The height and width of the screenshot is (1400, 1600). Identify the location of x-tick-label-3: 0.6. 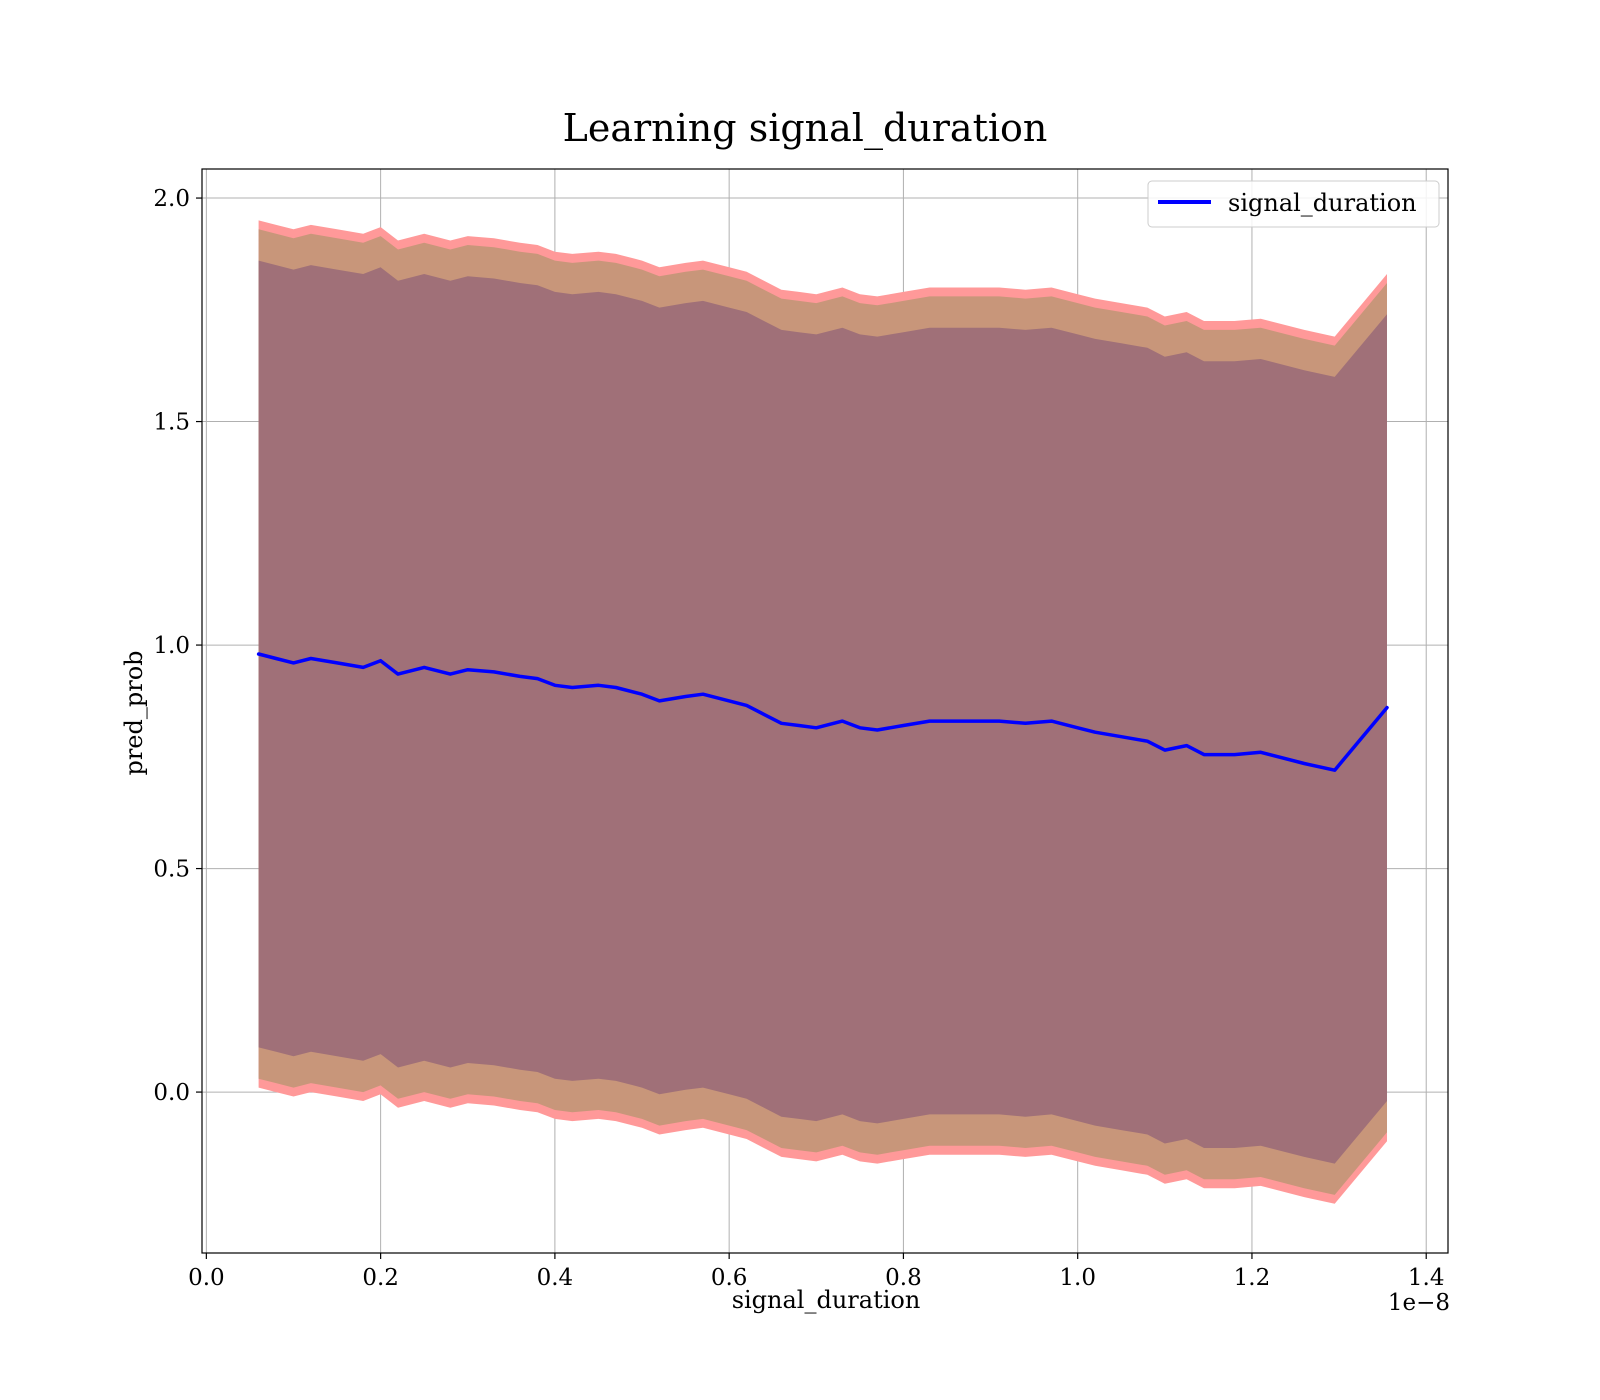
(729, 1278).